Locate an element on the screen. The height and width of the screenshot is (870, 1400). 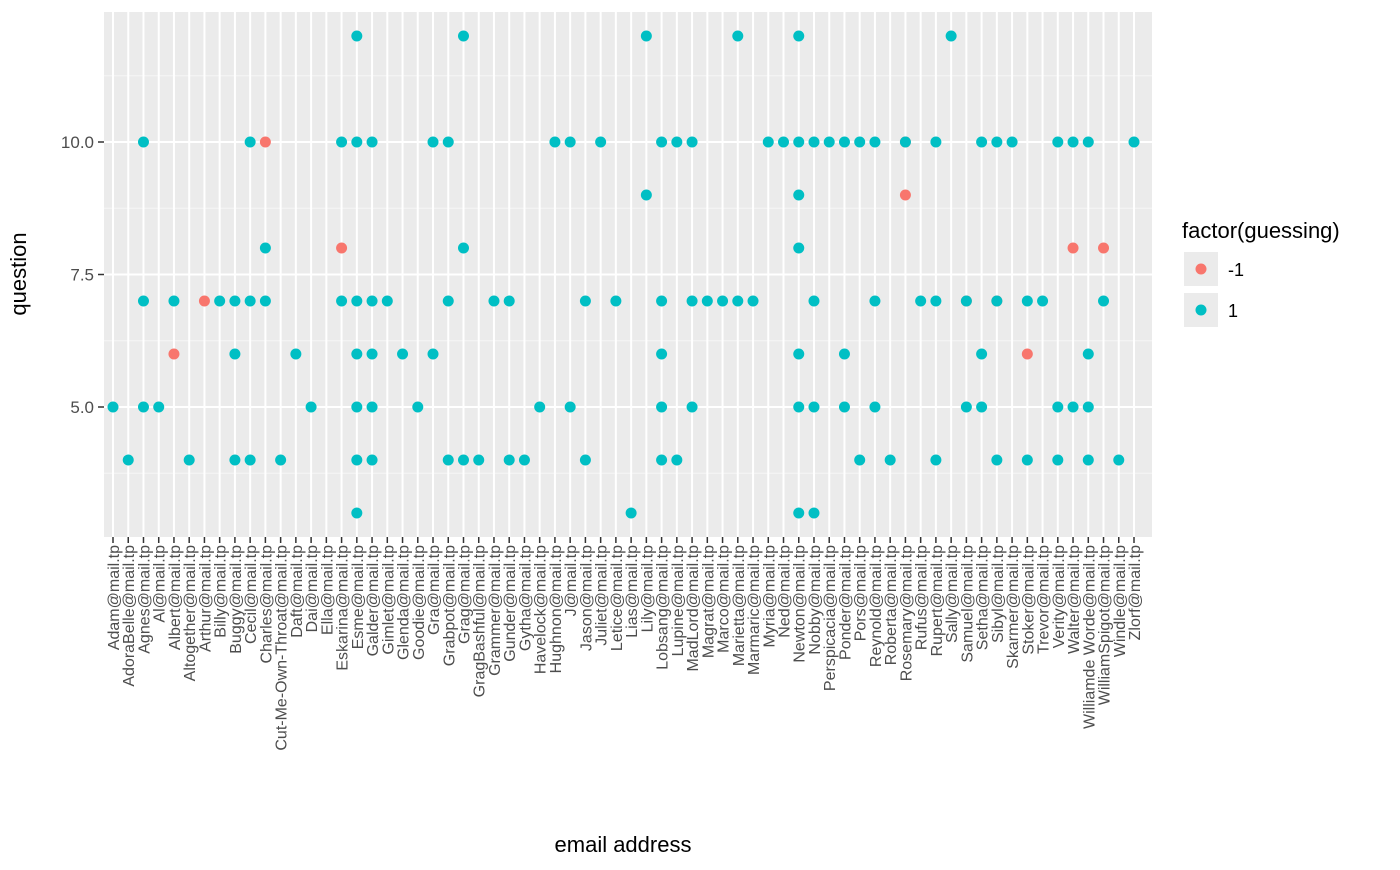
legend-dot-positive is located at coordinates (1201, 310).